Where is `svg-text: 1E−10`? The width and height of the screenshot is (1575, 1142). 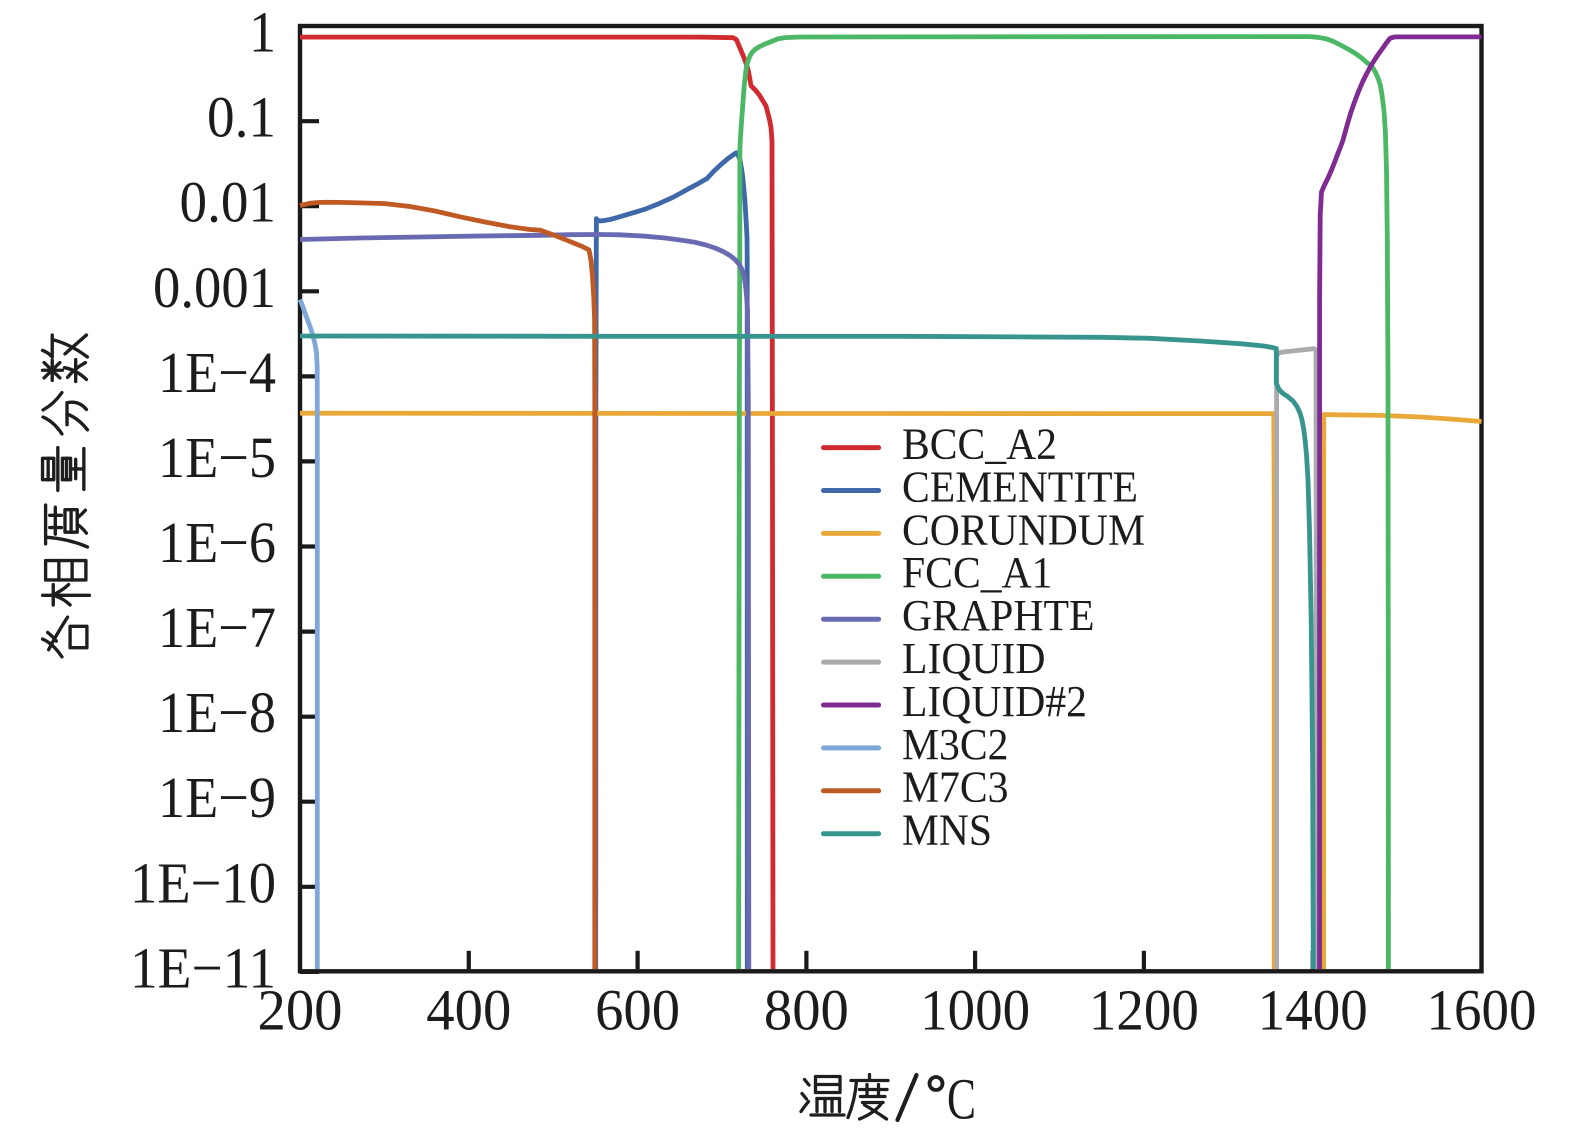
svg-text: 1E−10 is located at coordinates (203, 882).